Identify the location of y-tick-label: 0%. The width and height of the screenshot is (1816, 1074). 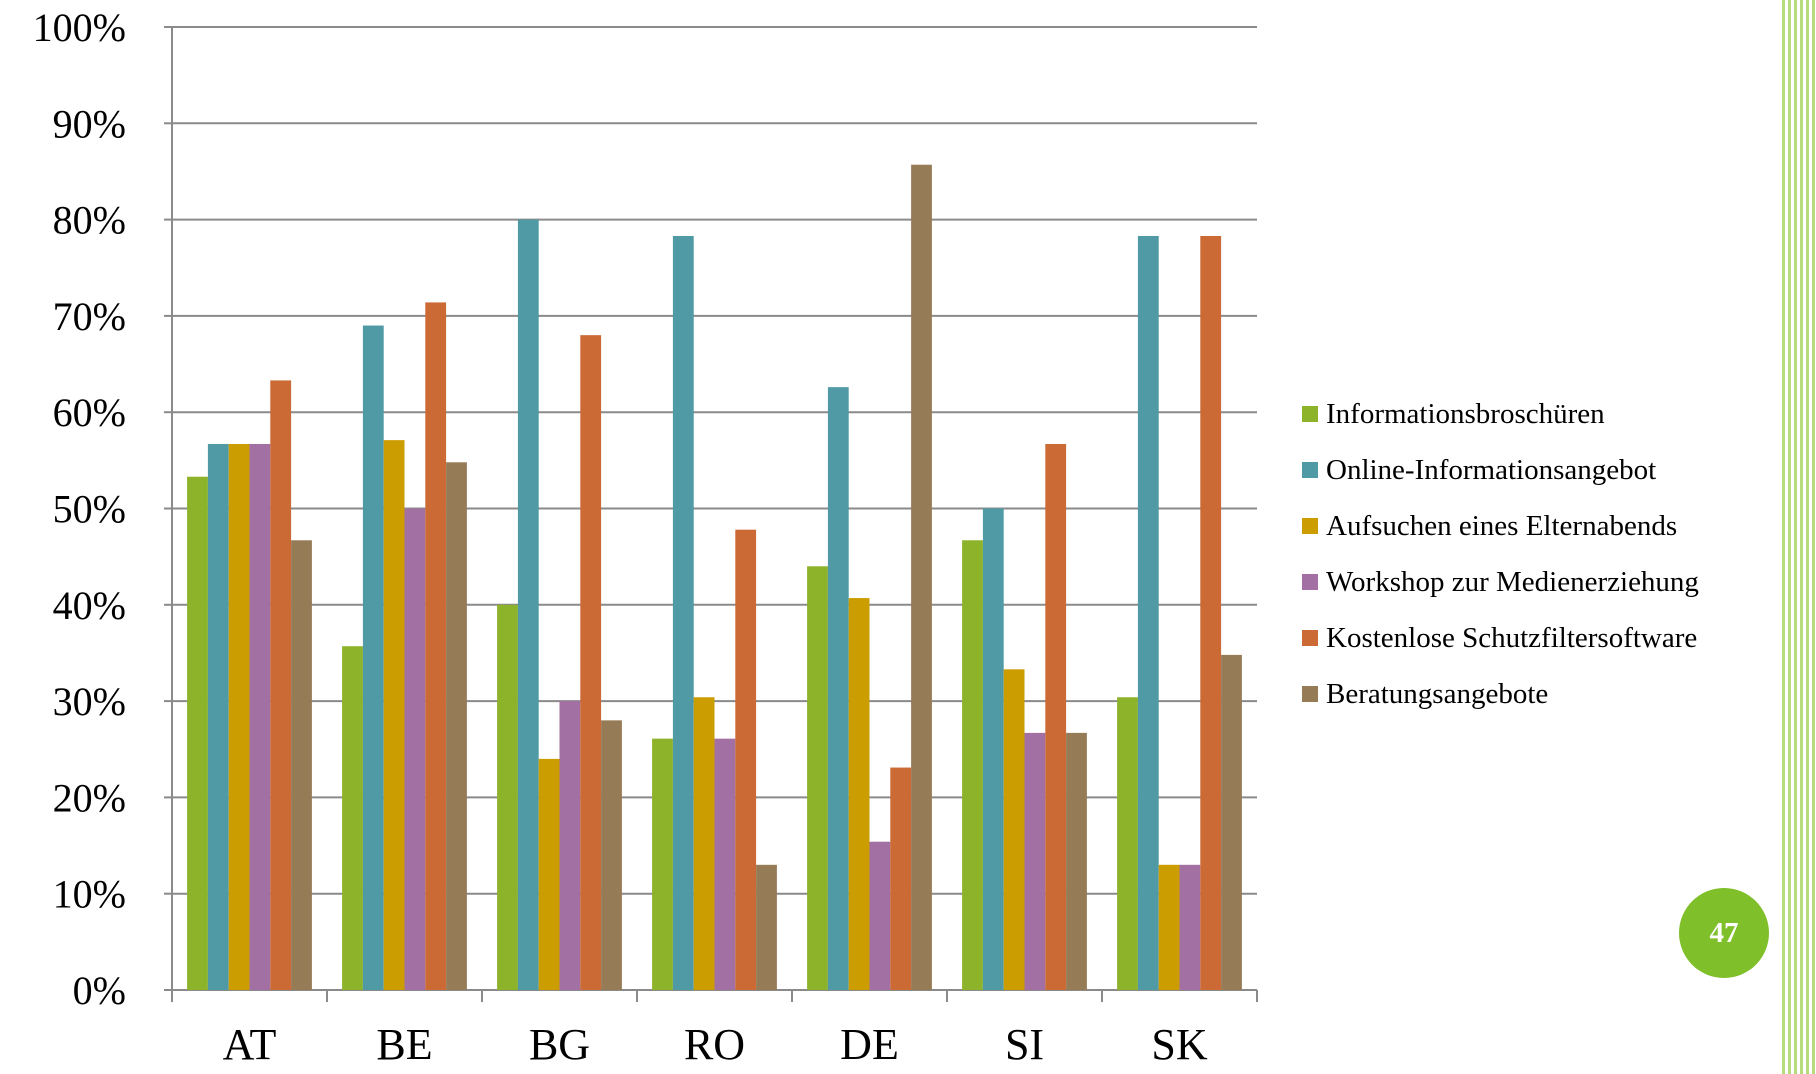
(99, 990).